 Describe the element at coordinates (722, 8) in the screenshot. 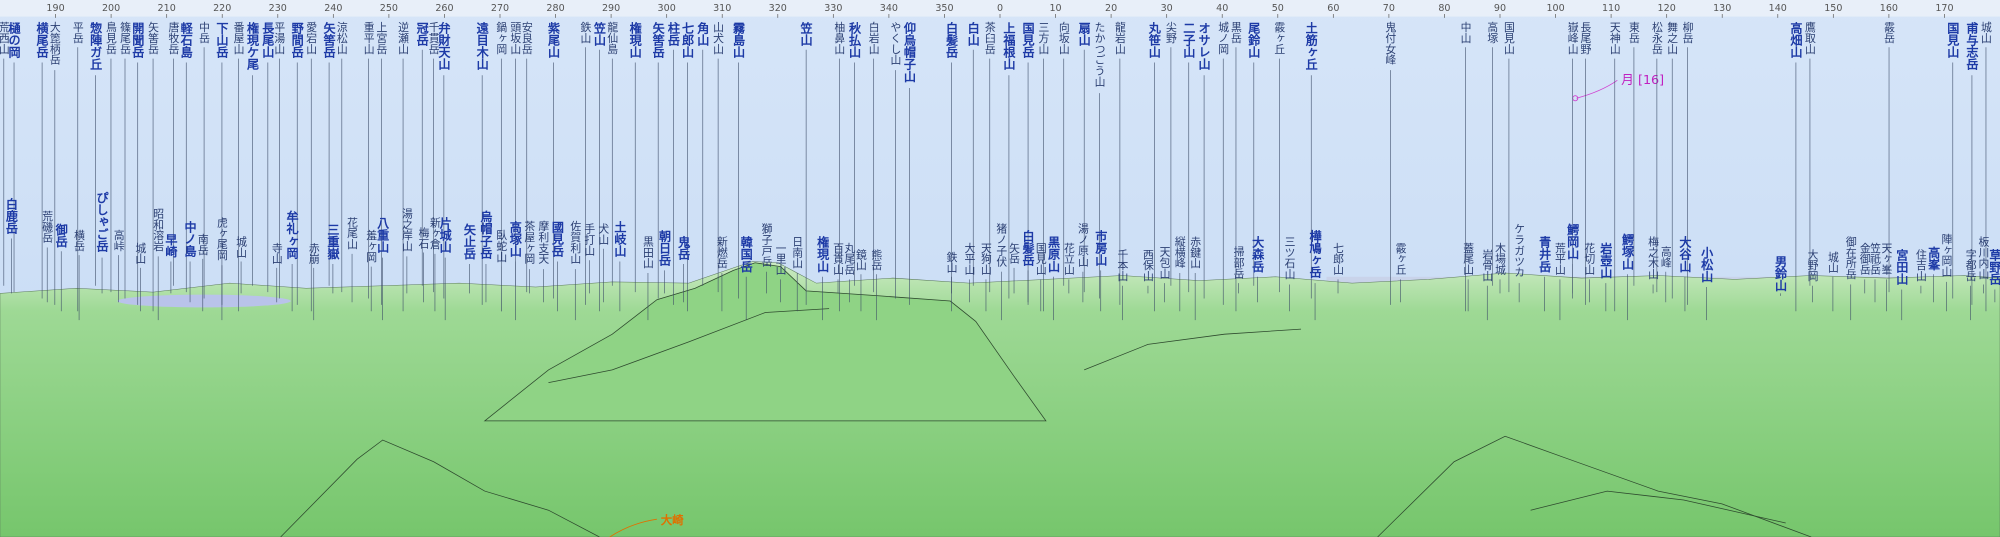

I see `compass-label: 310` at that location.